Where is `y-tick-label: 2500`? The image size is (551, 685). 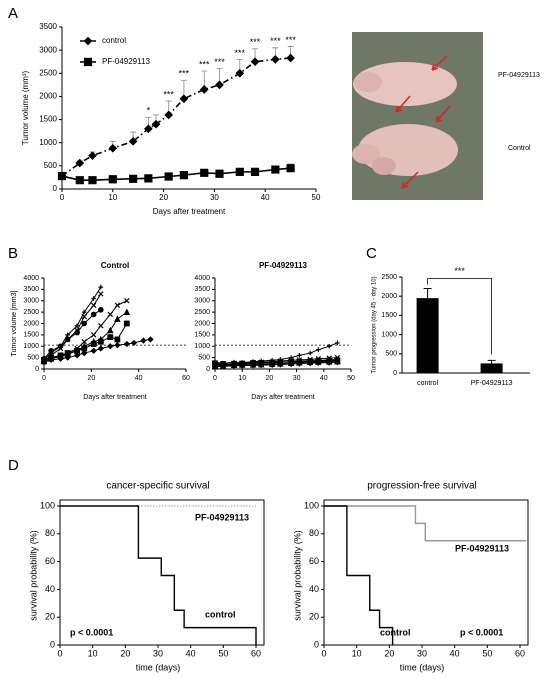 y-tick-label: 2500 is located at coordinates (31, 312).